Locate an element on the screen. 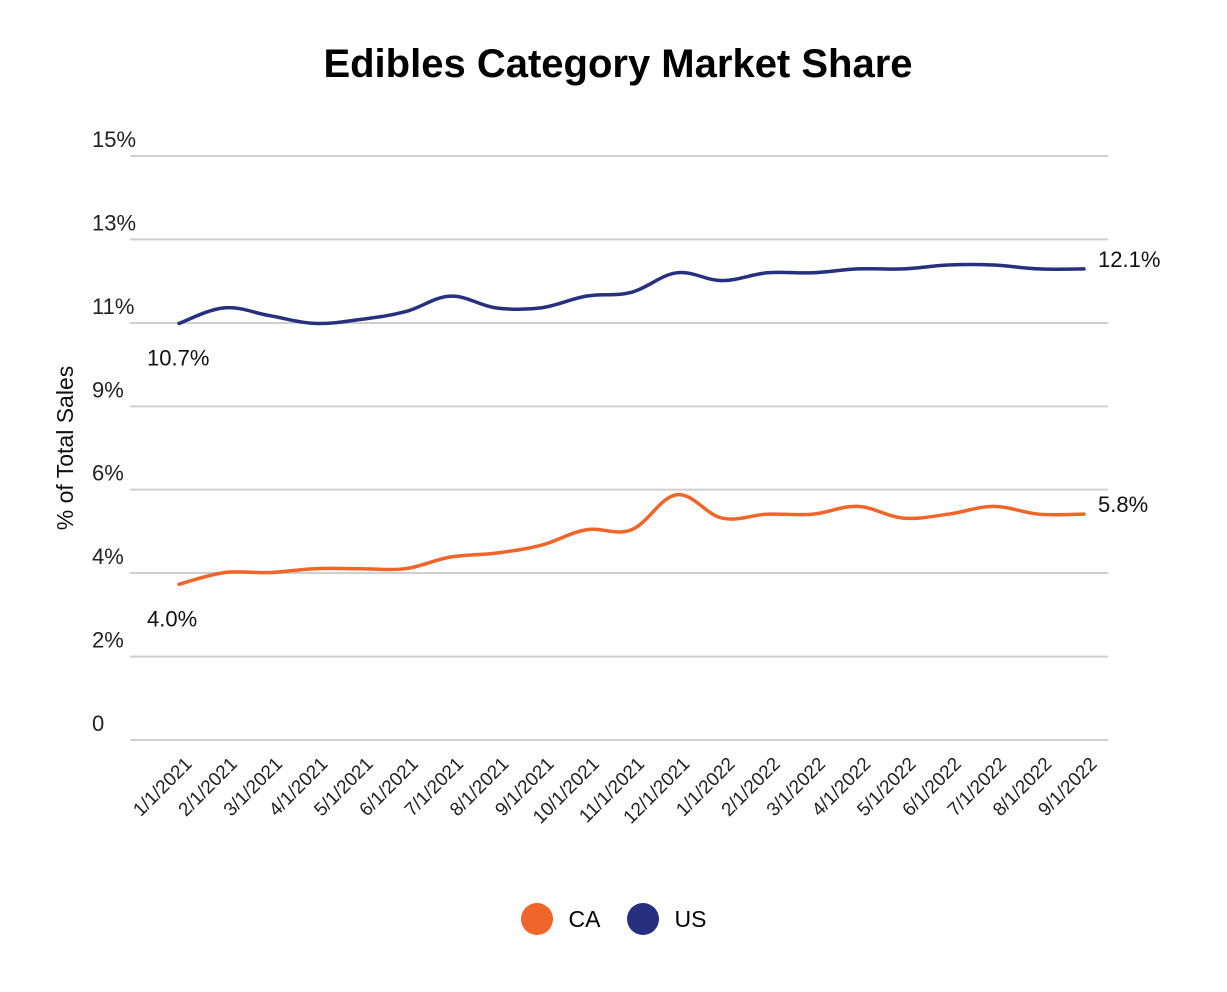 This screenshot has width=1227, height=992. data-label: 12.1% is located at coordinates (1129, 259).